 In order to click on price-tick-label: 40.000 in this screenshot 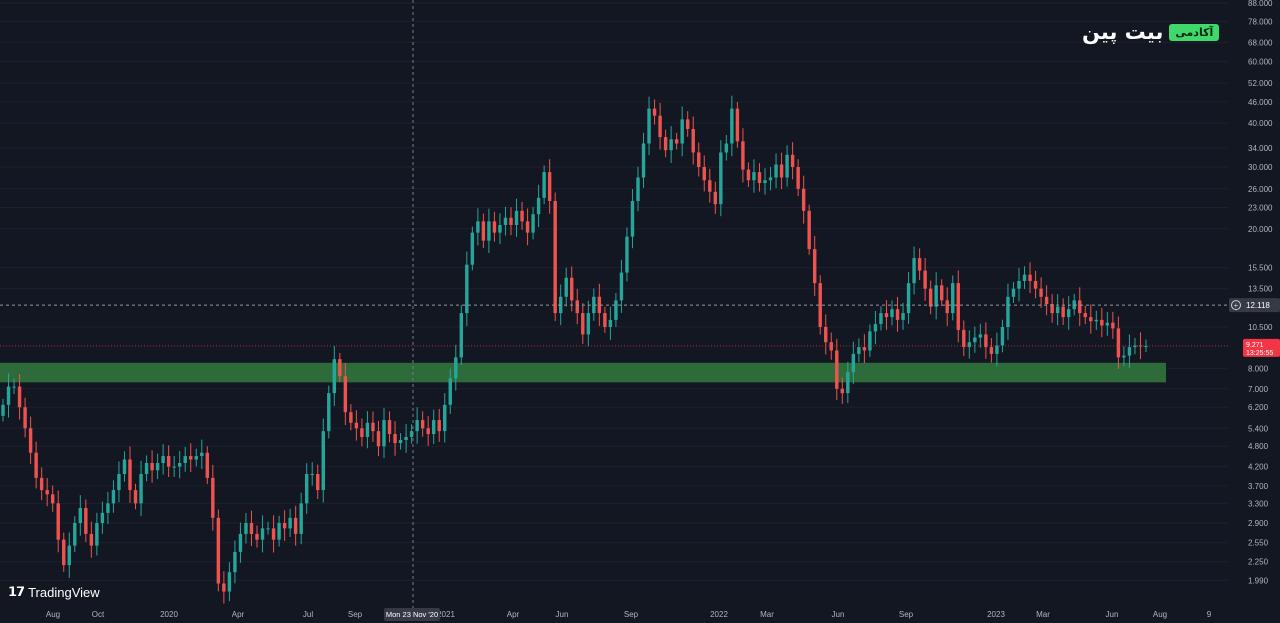, I will do `click(1260, 123)`.